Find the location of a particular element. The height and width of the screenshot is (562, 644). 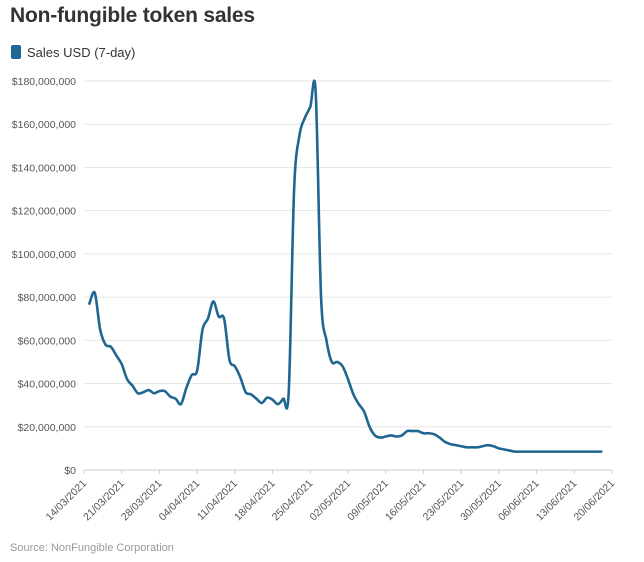

y-tick-label: $140,000,000 is located at coordinates (44, 168).